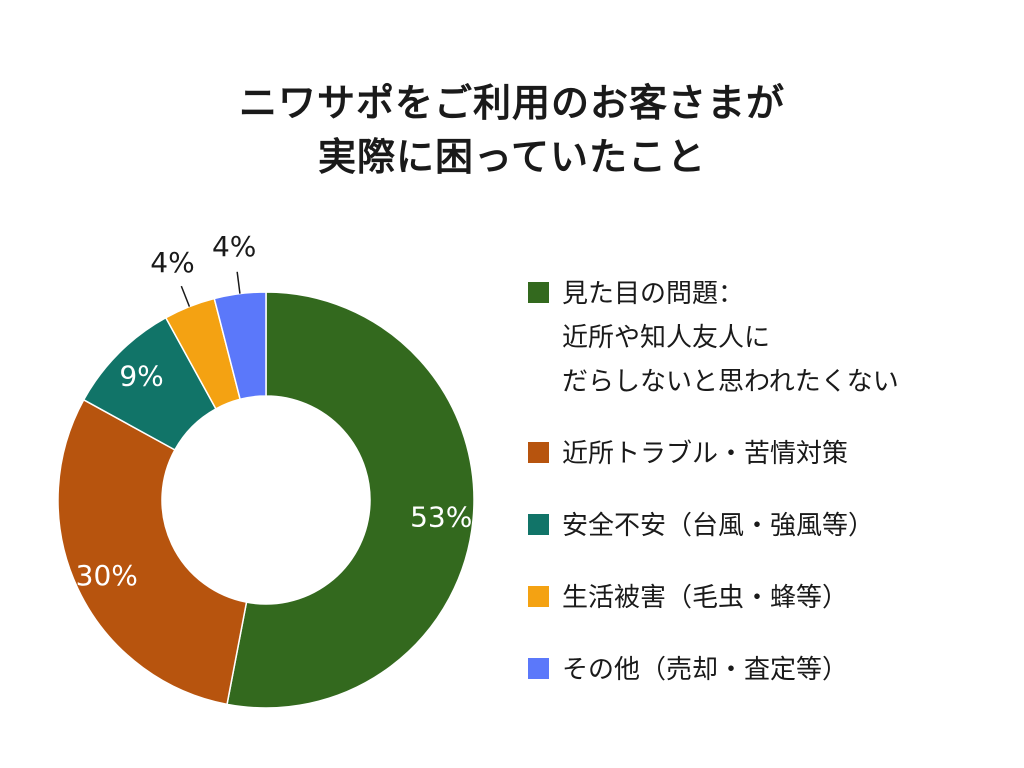 The width and height of the screenshot is (1024, 768). What do you see at coordinates (538, 596) in the screenshot?
I see `legend-swatch-pests` at bounding box center [538, 596].